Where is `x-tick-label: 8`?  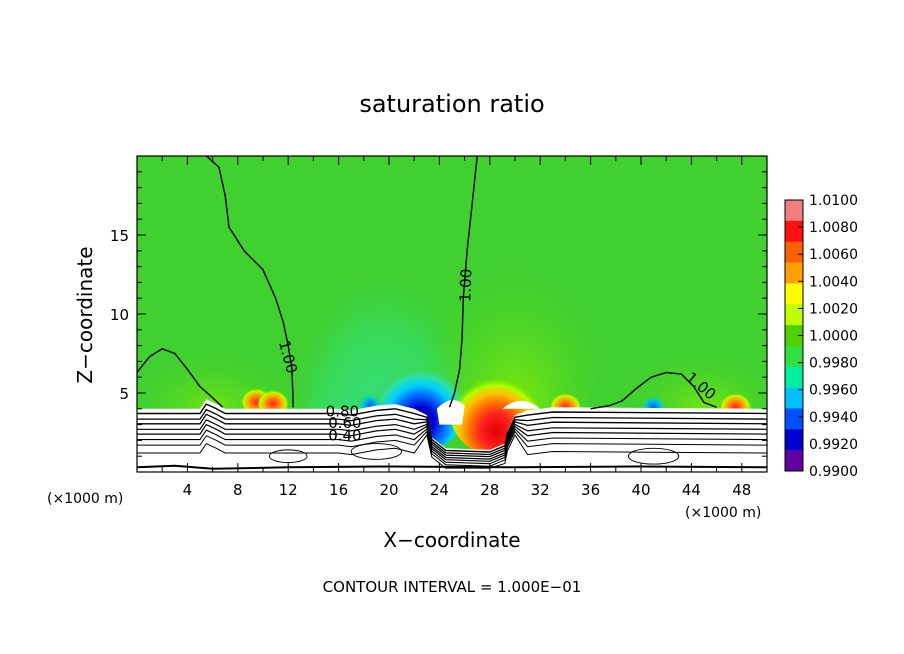 x-tick-label: 8 is located at coordinates (238, 490).